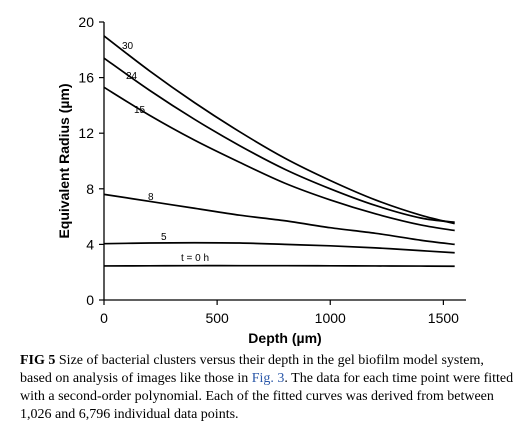 This screenshot has width=522, height=447. I want to click on x-tick-label: 0, so click(104, 318).